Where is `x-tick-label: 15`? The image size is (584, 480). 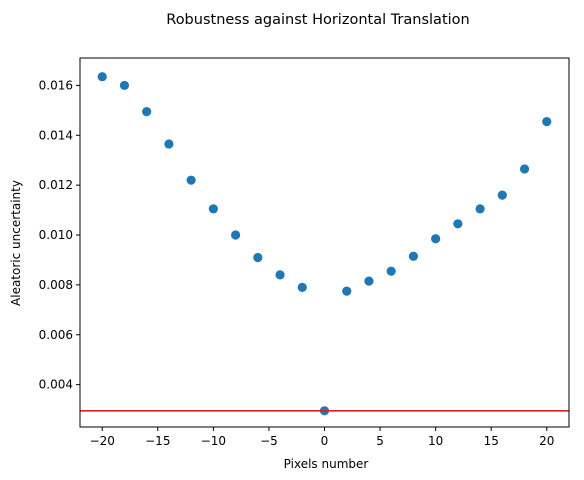
x-tick-label: 15 is located at coordinates (491, 441).